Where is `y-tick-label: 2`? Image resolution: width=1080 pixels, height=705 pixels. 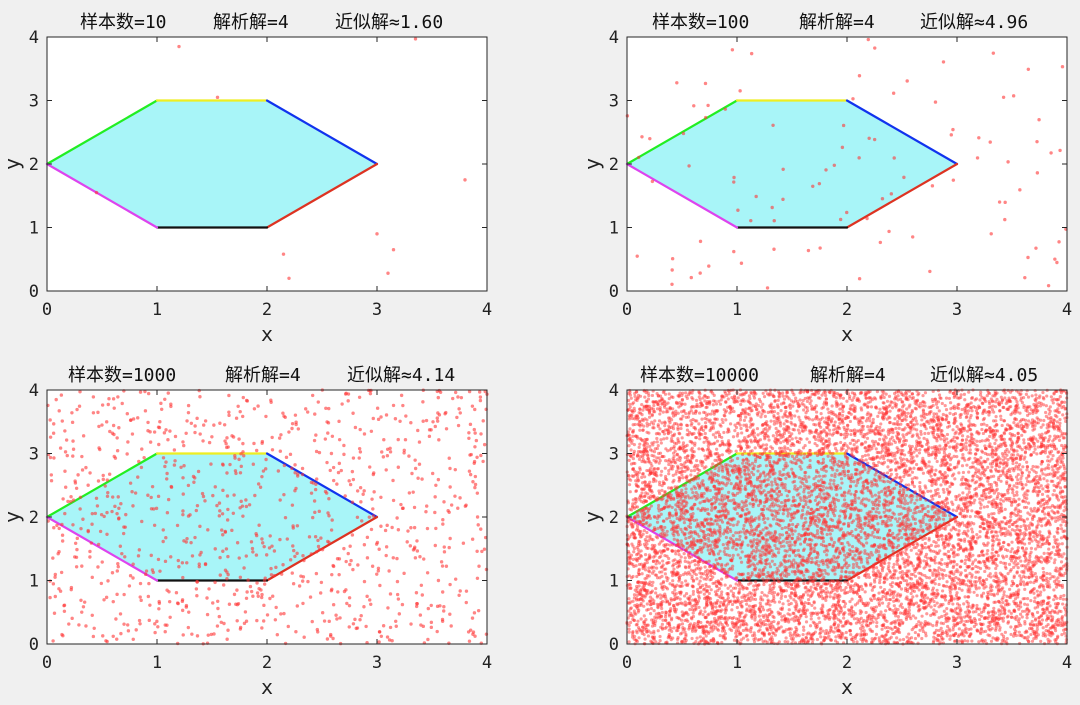
y-tick-label: 2 is located at coordinates (614, 165).